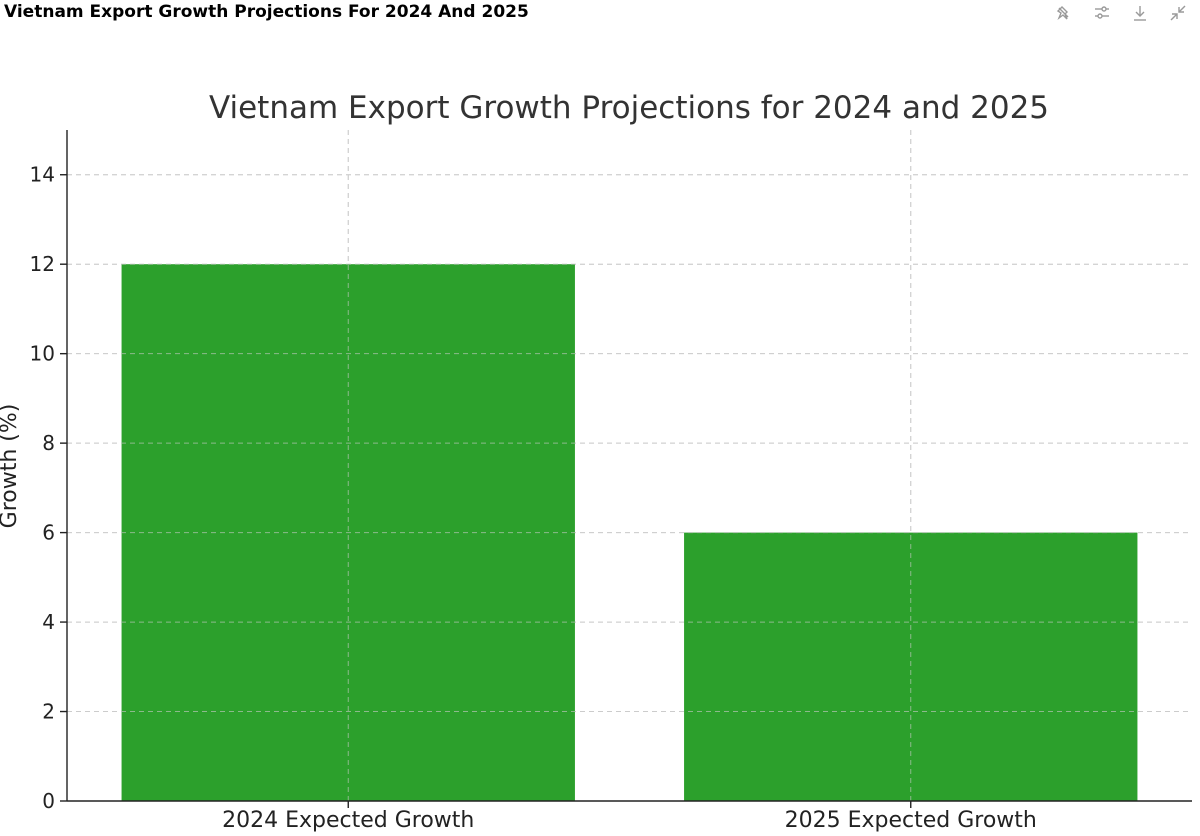 This screenshot has width=1200, height=836. Describe the element at coordinates (348, 820) in the screenshot. I see `x-tick-label: 2024 Expected Growth` at that location.